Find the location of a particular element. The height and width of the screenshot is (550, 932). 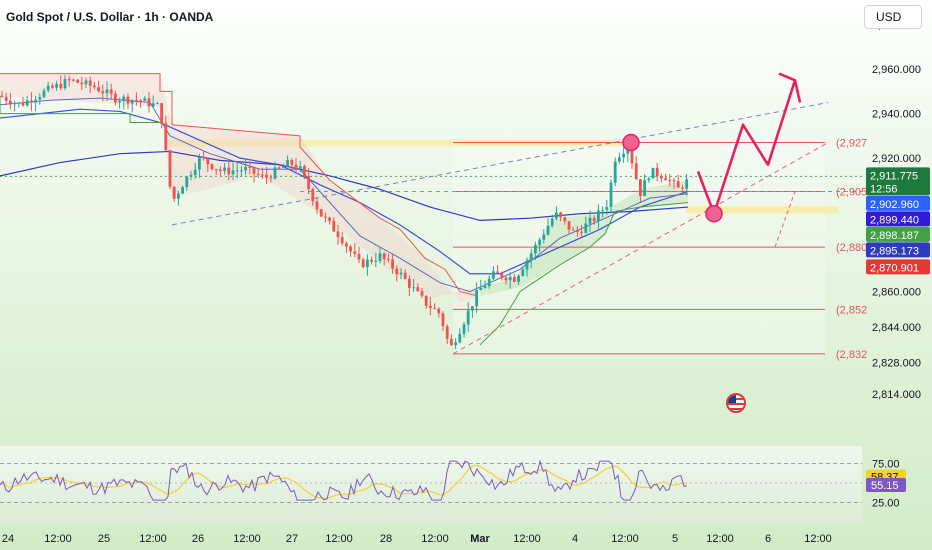

resistance-zone is located at coordinates (395, 143).